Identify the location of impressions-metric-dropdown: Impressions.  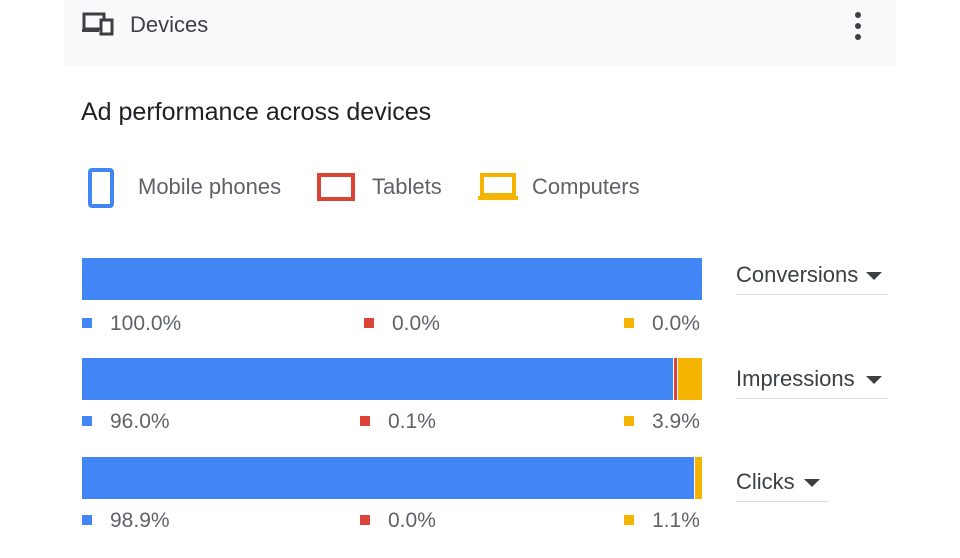
(812, 380).